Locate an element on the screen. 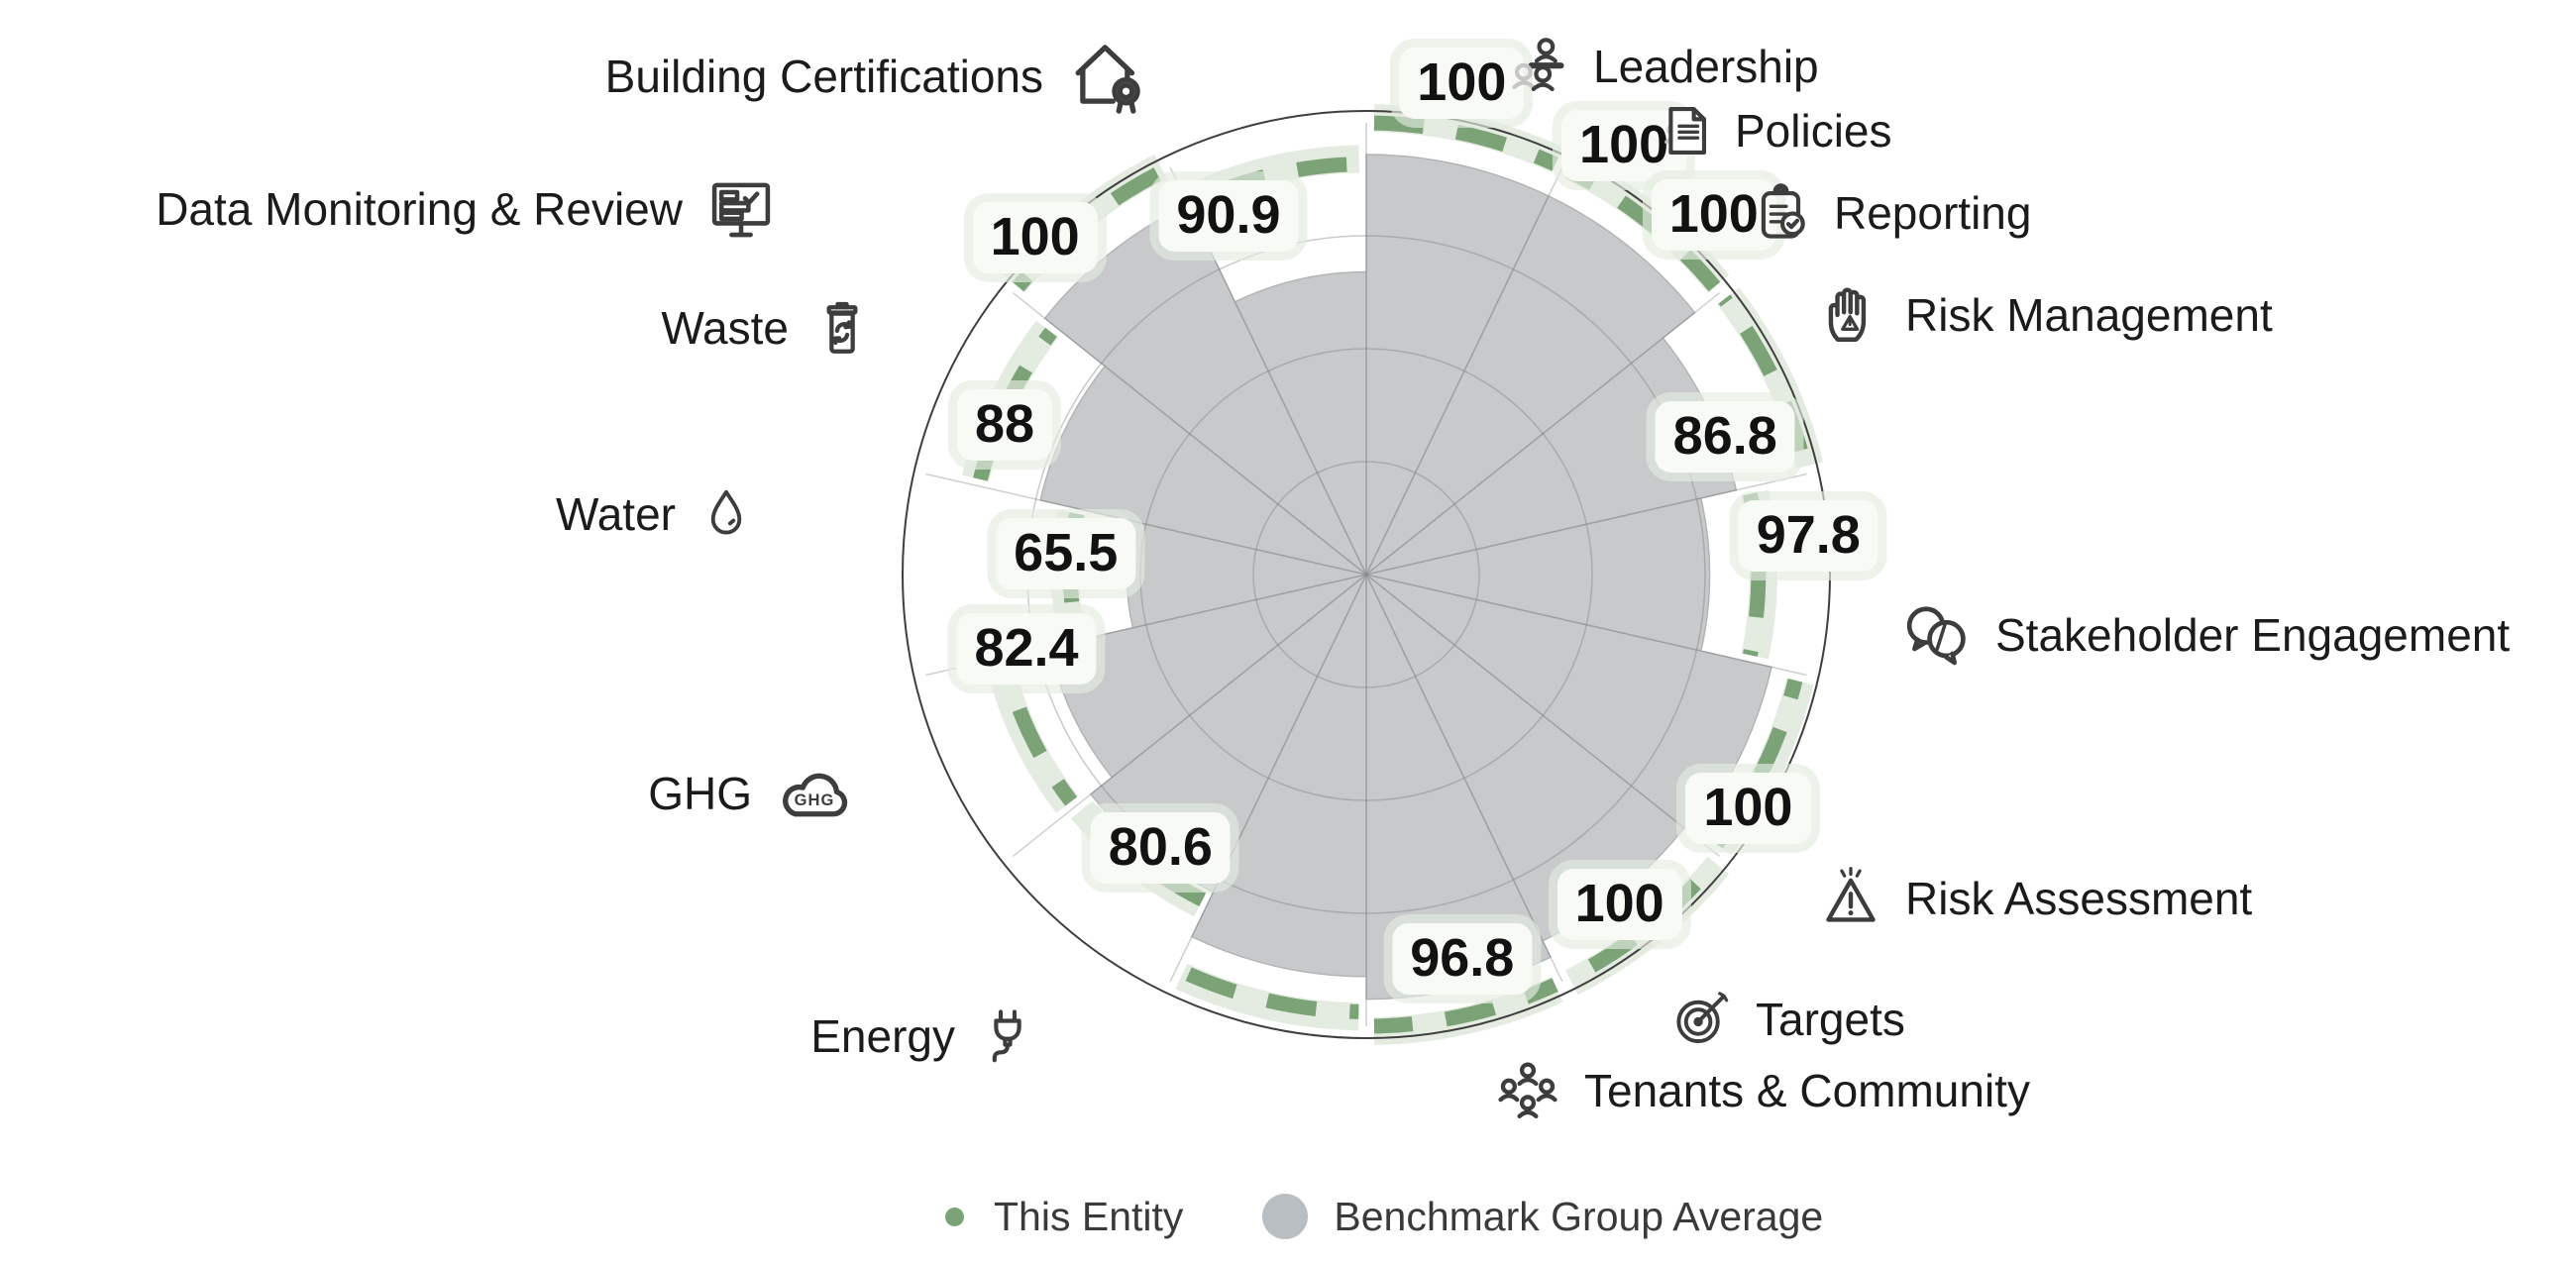 The image size is (2576, 1264). org-person-icon is located at coordinates (1538, 64).